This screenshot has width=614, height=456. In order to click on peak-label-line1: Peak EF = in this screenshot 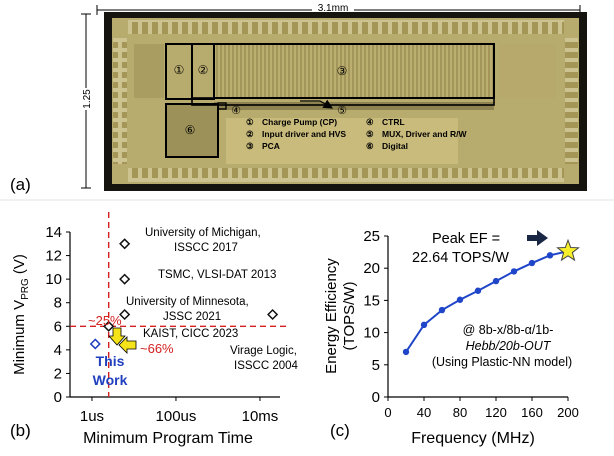, I will do `click(466, 239)`.